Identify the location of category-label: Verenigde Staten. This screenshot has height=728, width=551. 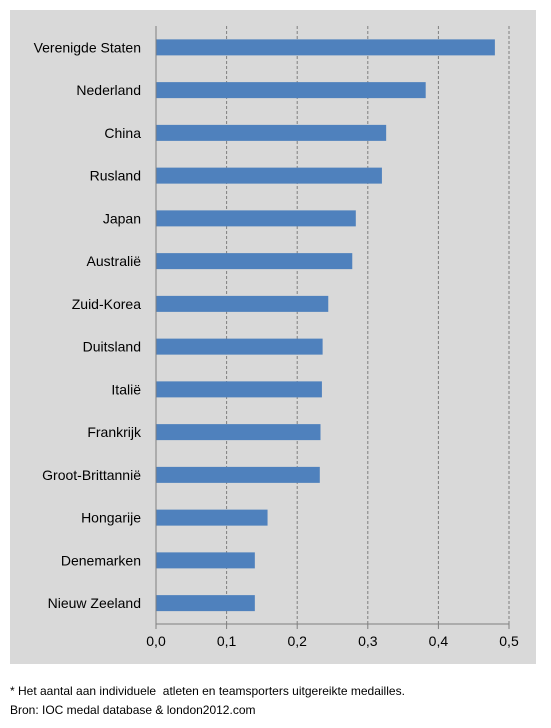
(87, 47).